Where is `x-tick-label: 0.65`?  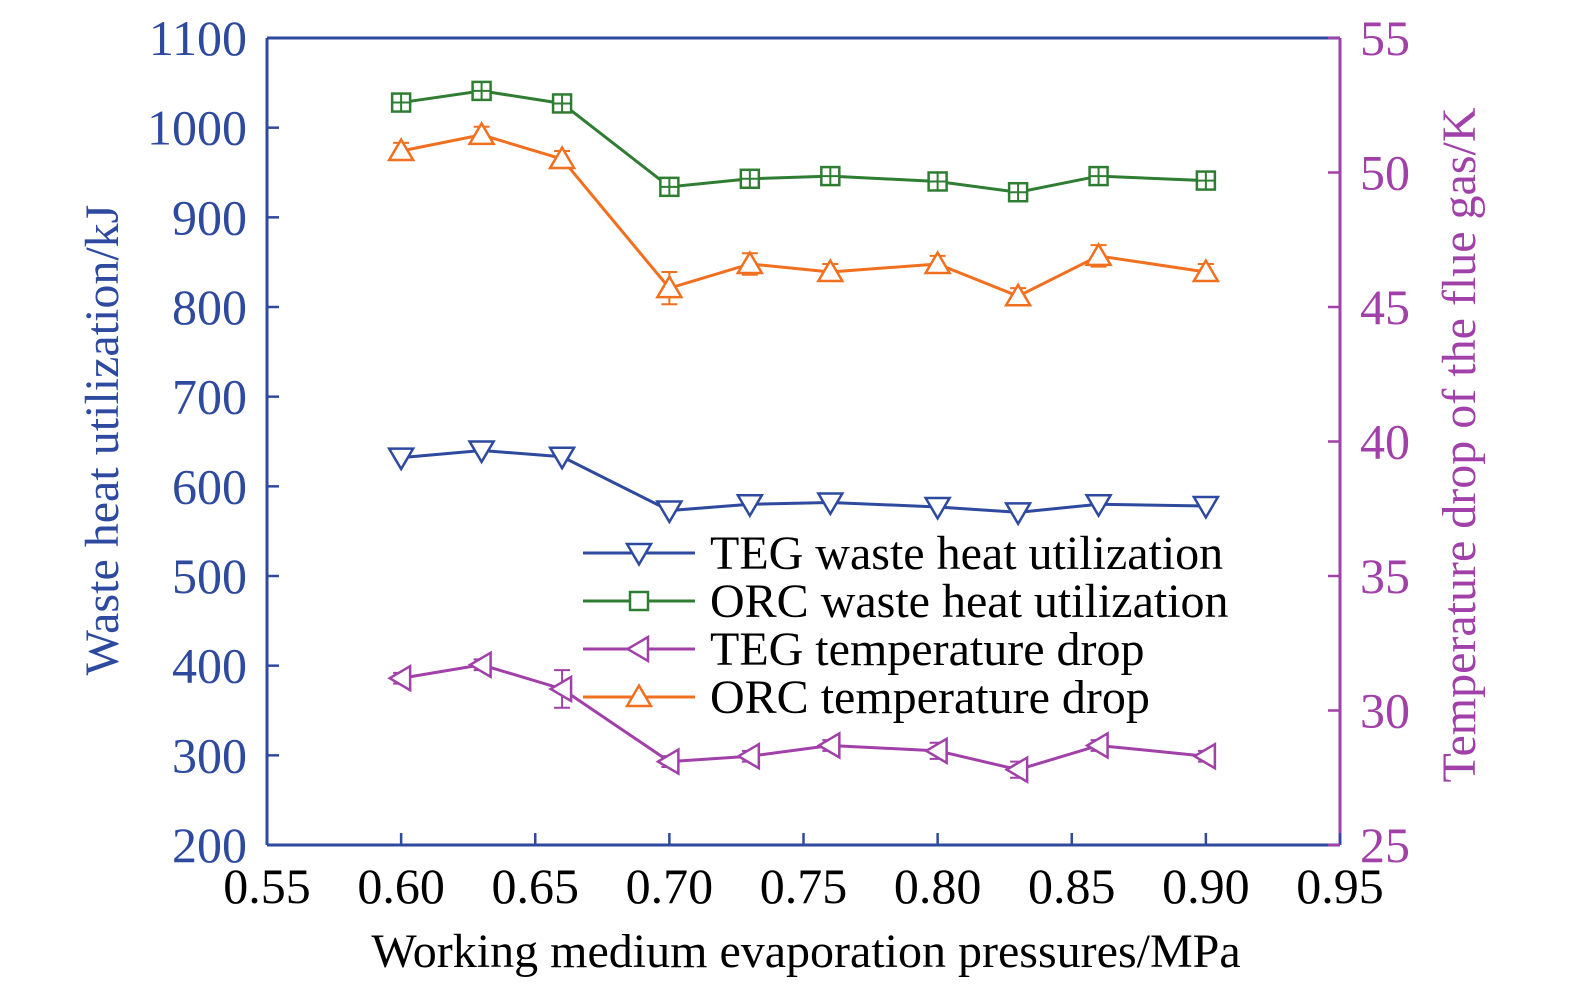 x-tick-label: 0.65 is located at coordinates (536, 886).